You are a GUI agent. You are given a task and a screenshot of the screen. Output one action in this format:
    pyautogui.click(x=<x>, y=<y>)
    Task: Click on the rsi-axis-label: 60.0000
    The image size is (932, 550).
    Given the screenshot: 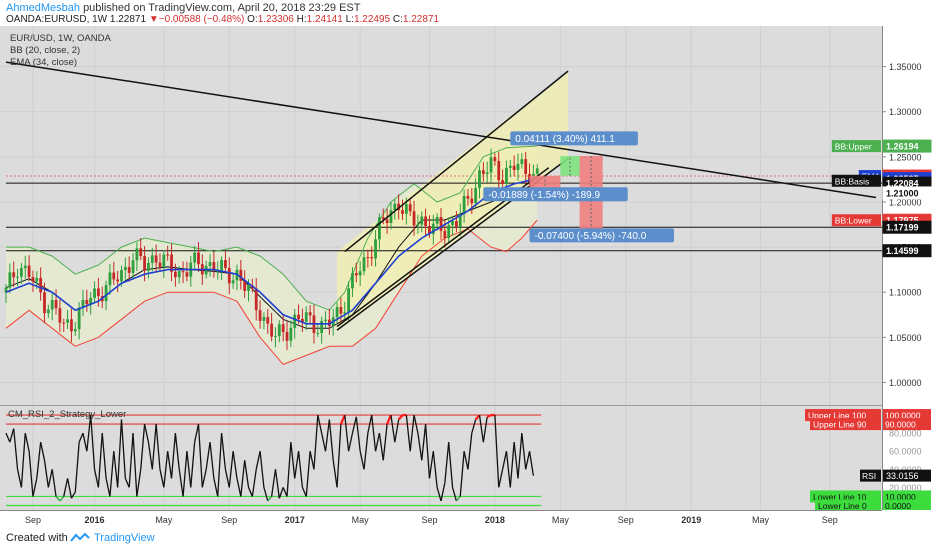 What is the action you would take?
    pyautogui.click(x=905, y=452)
    